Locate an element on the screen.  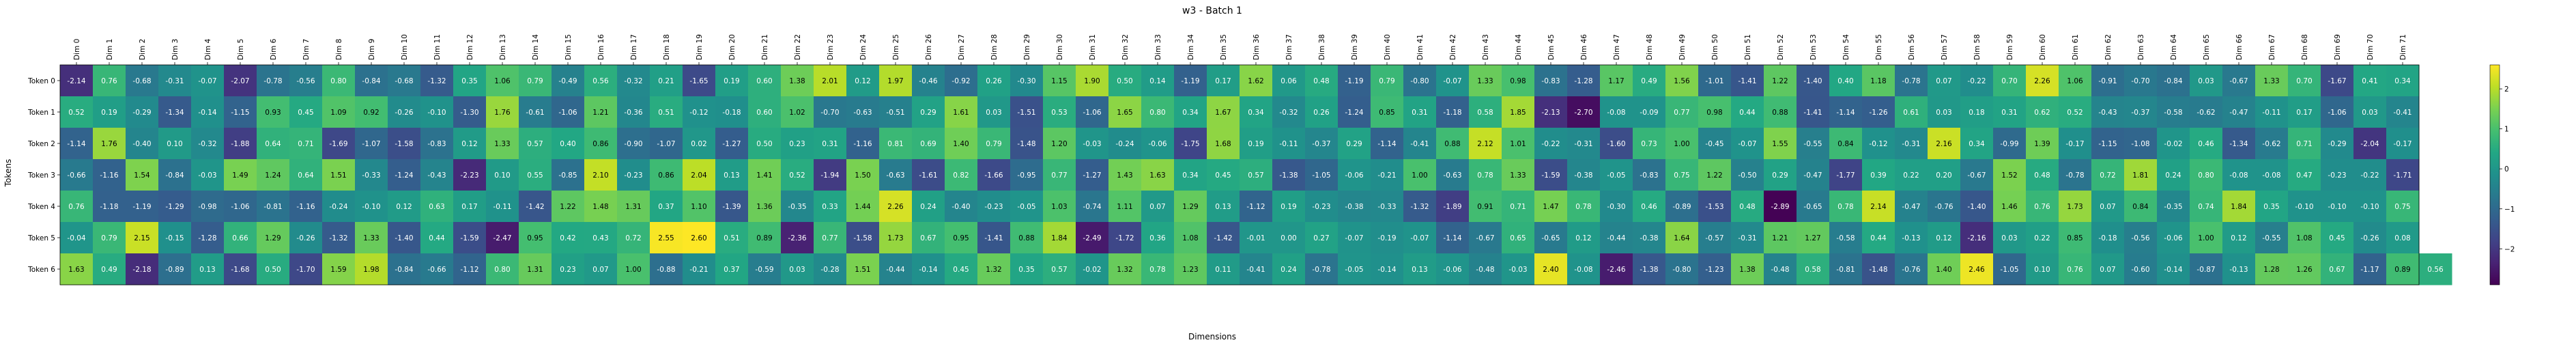
cell-value-label: 1.15 is located at coordinates (1059, 81).